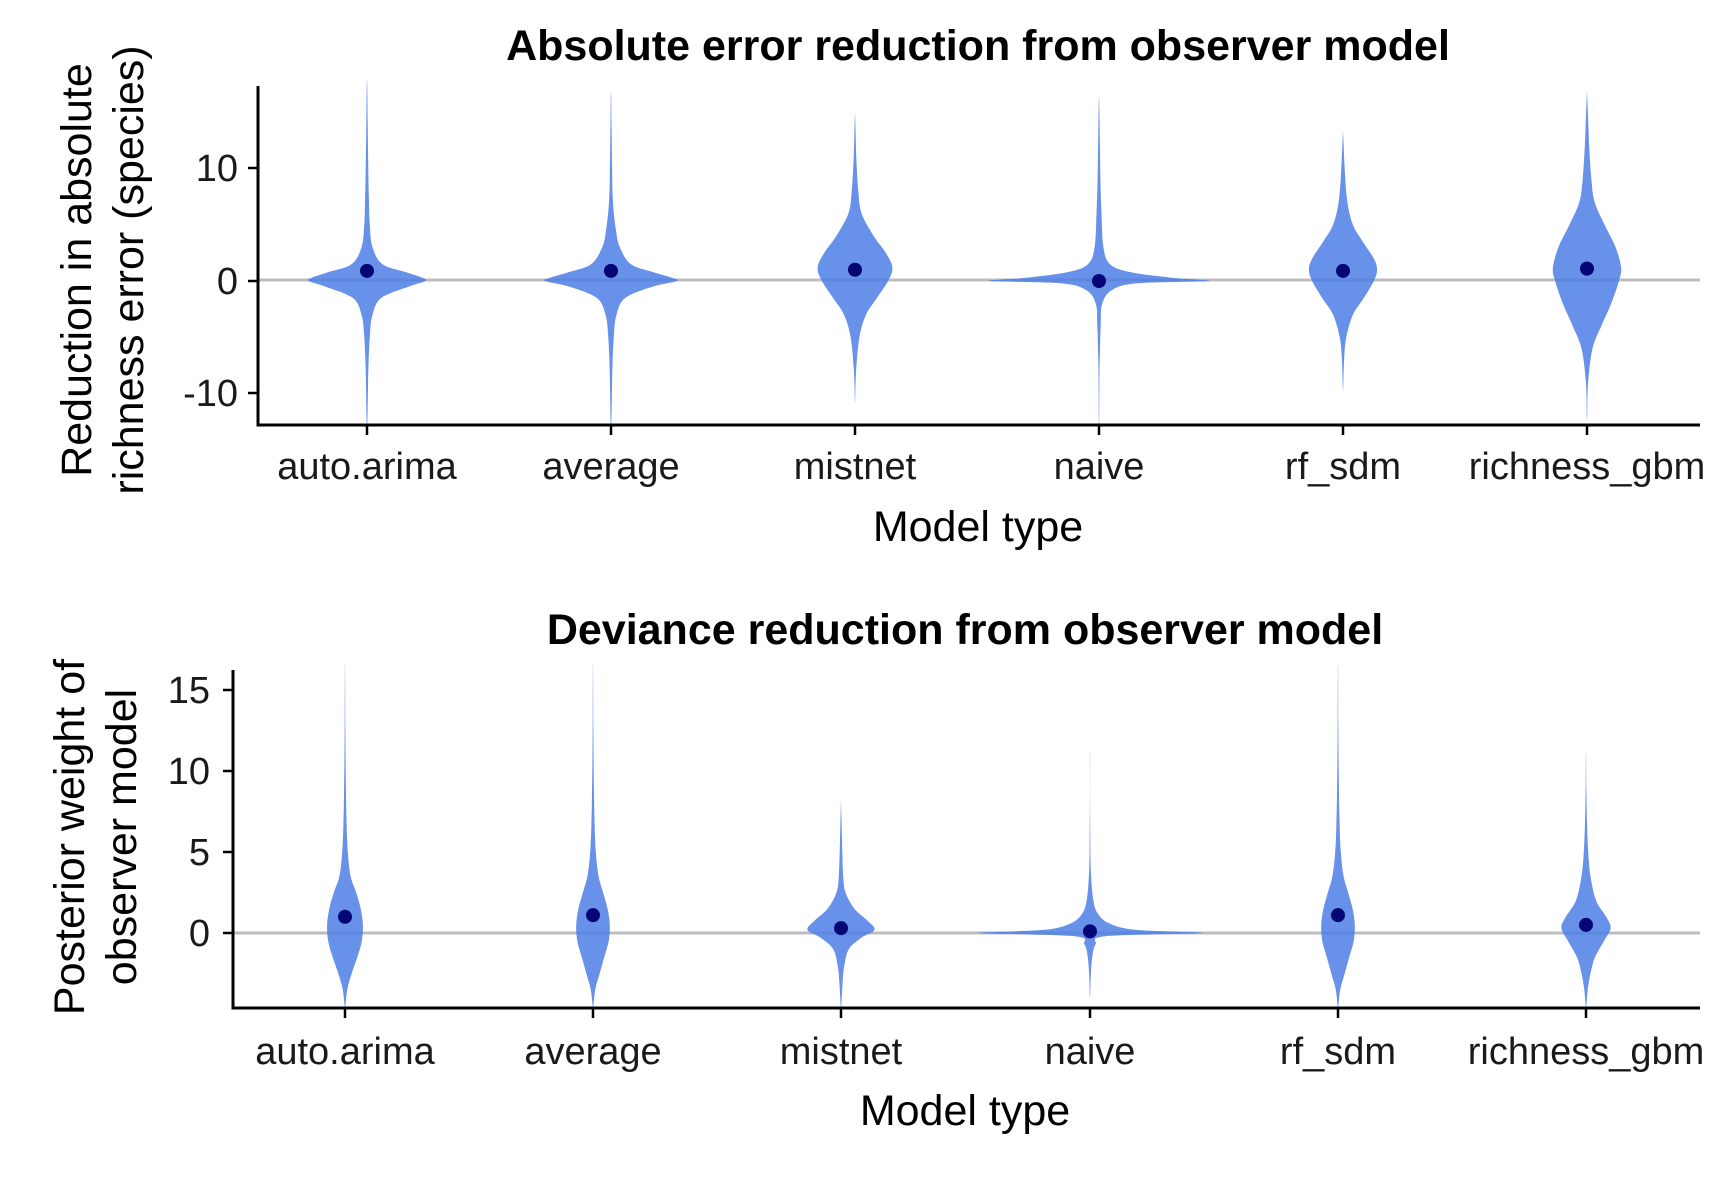 The height and width of the screenshot is (1181, 1723). I want to click on panel2-mean-point-average, so click(593, 915).